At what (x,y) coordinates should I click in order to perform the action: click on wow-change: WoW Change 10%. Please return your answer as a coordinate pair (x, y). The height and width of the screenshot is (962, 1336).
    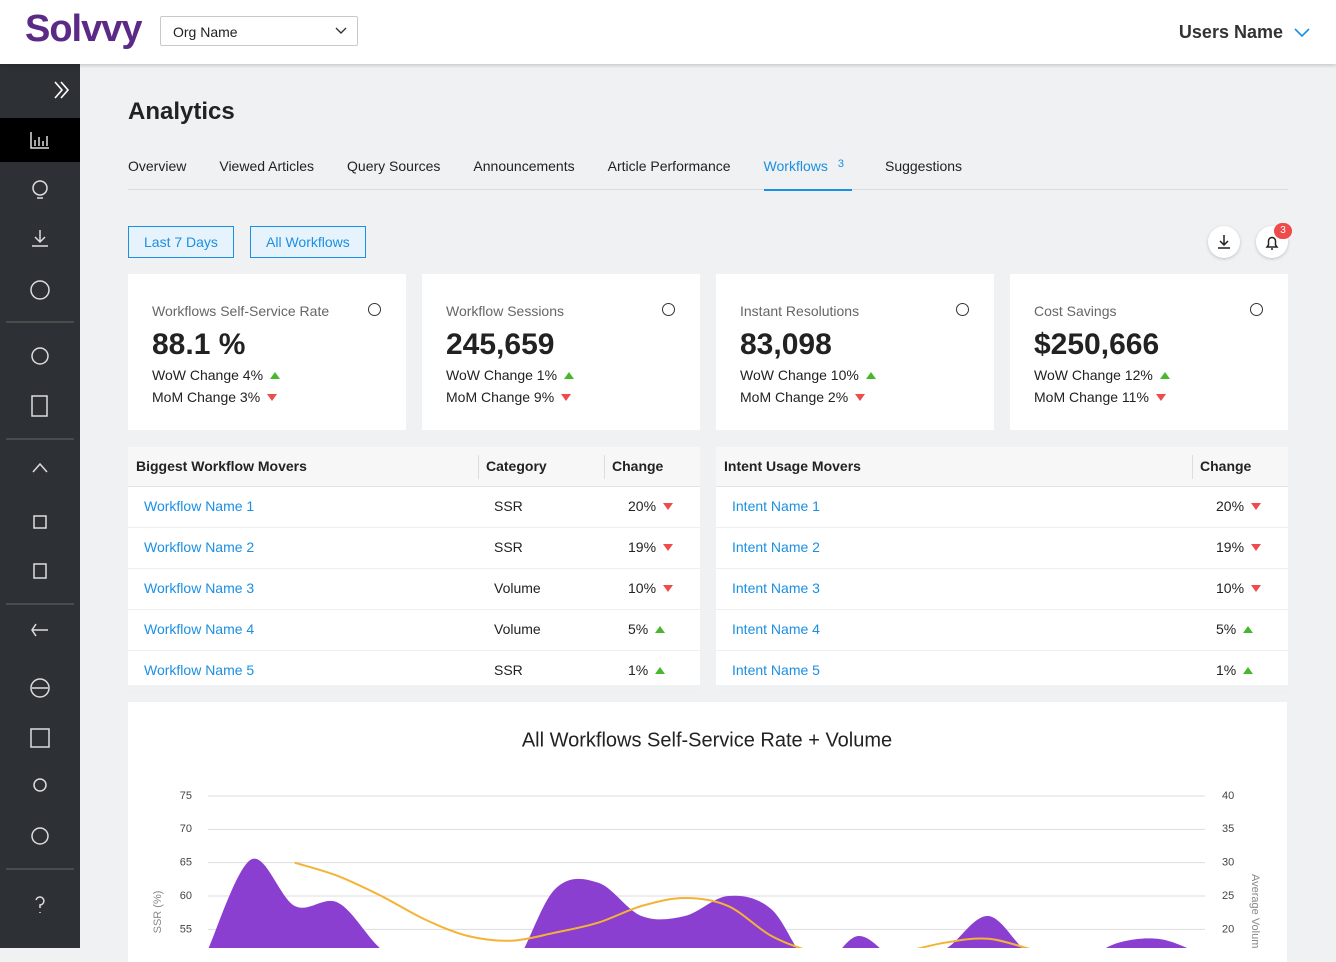
    Looking at the image, I should click on (808, 375).